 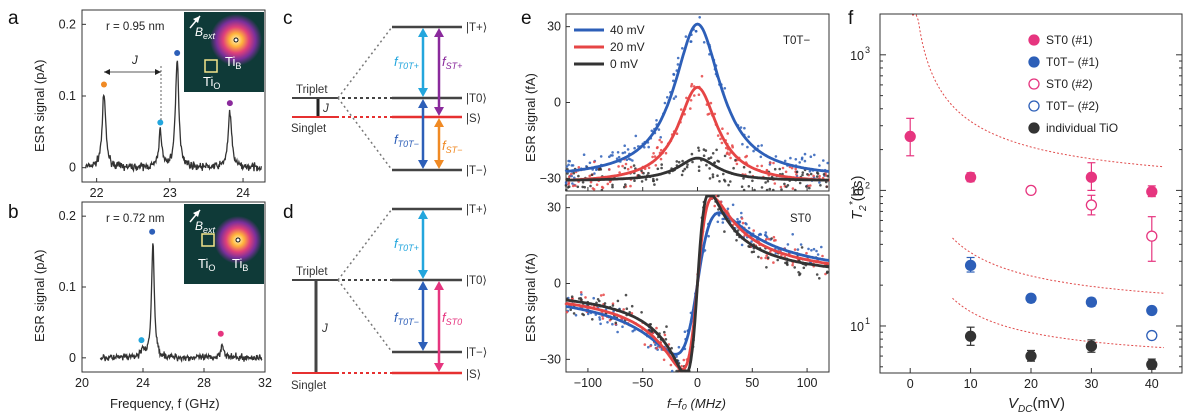 What do you see at coordinates (134, 61) in the screenshot?
I see `panel-a-j-label: J` at bounding box center [134, 61].